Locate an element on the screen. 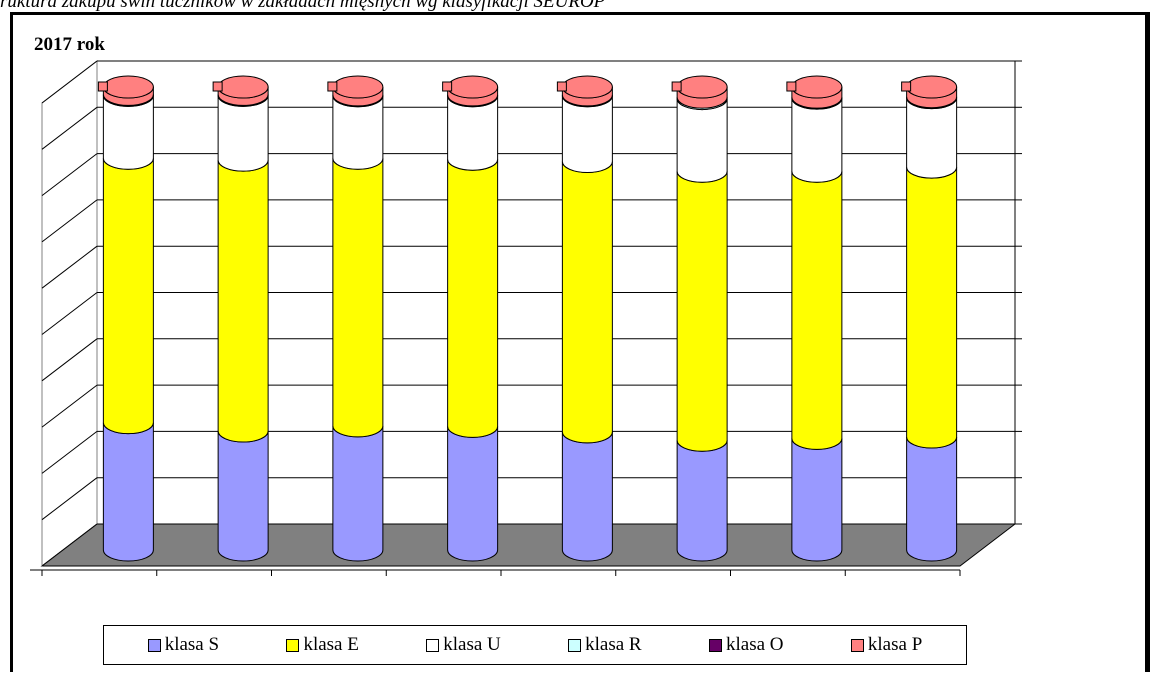 The width and height of the screenshot is (1154, 675). y-axis is located at coordinates (1018, 292).